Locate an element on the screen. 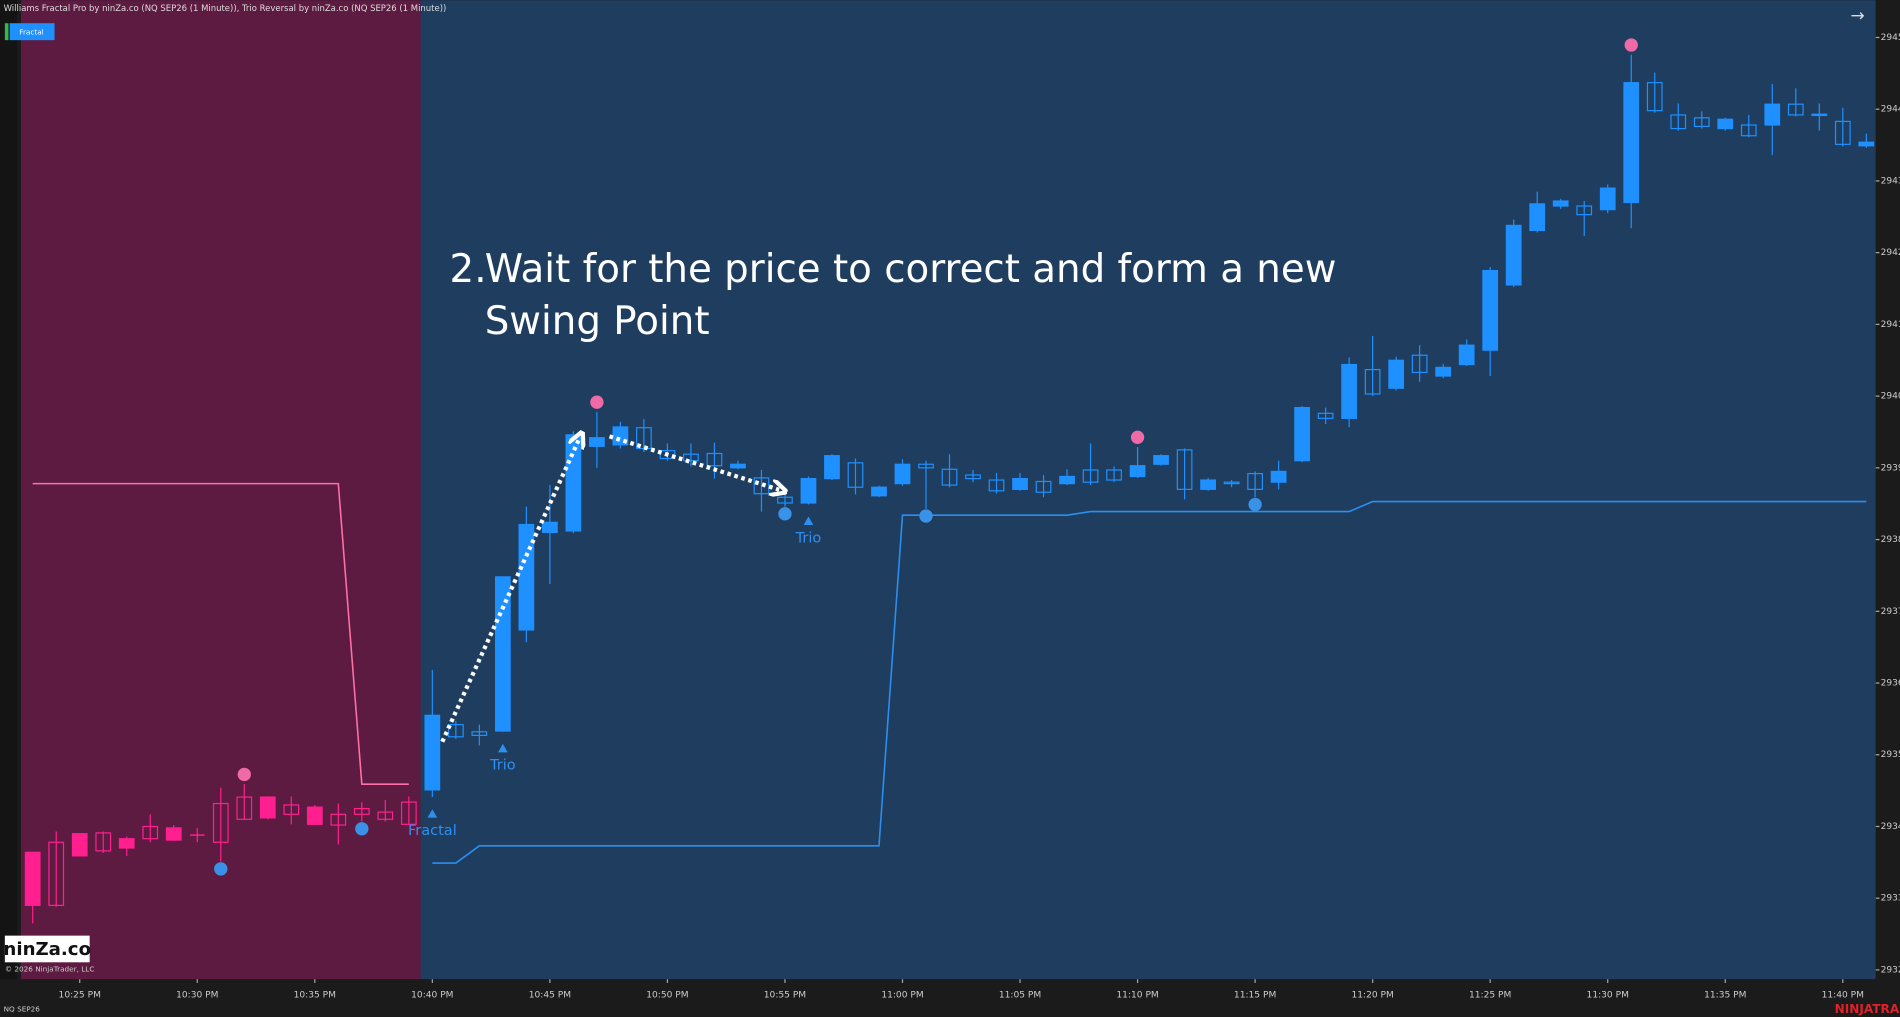  instrument: NQ SEP26 is located at coordinates (22, 1009).